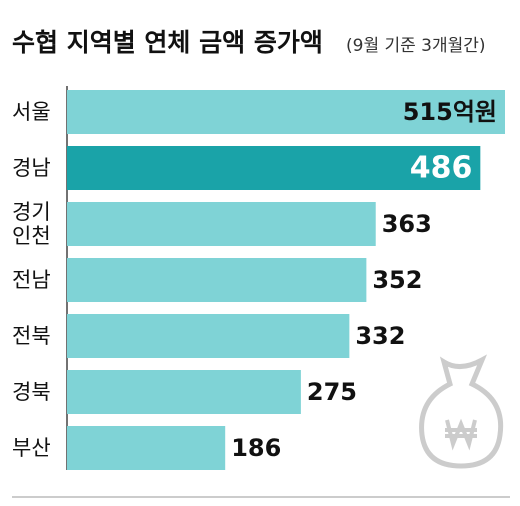 The width and height of the screenshot is (520, 506). What do you see at coordinates (31, 224) in the screenshot?
I see `category-label: 경기 인천` at bounding box center [31, 224].